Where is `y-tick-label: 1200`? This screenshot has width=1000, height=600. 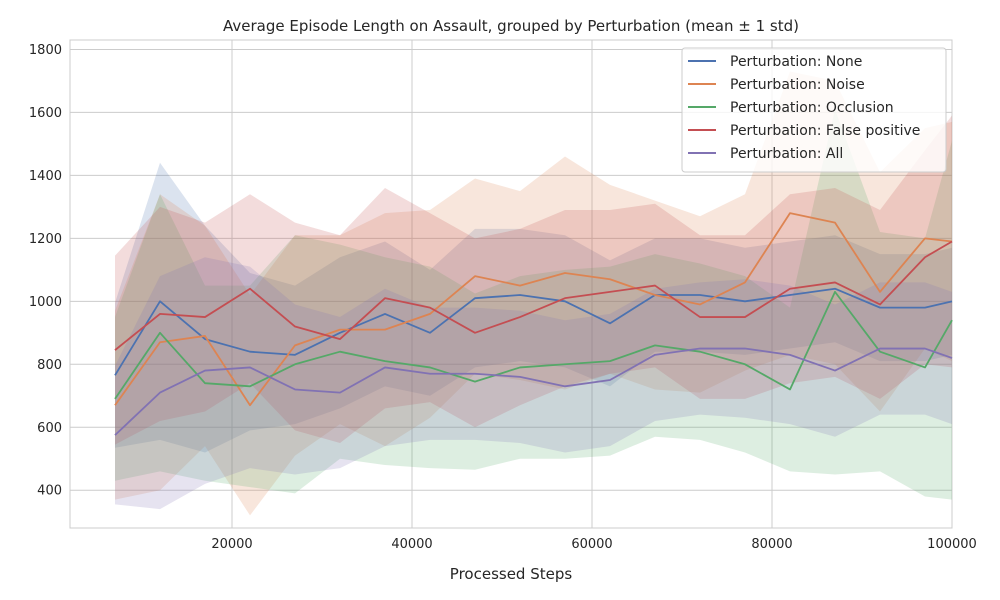 y-tick-label: 1200 is located at coordinates (45, 239).